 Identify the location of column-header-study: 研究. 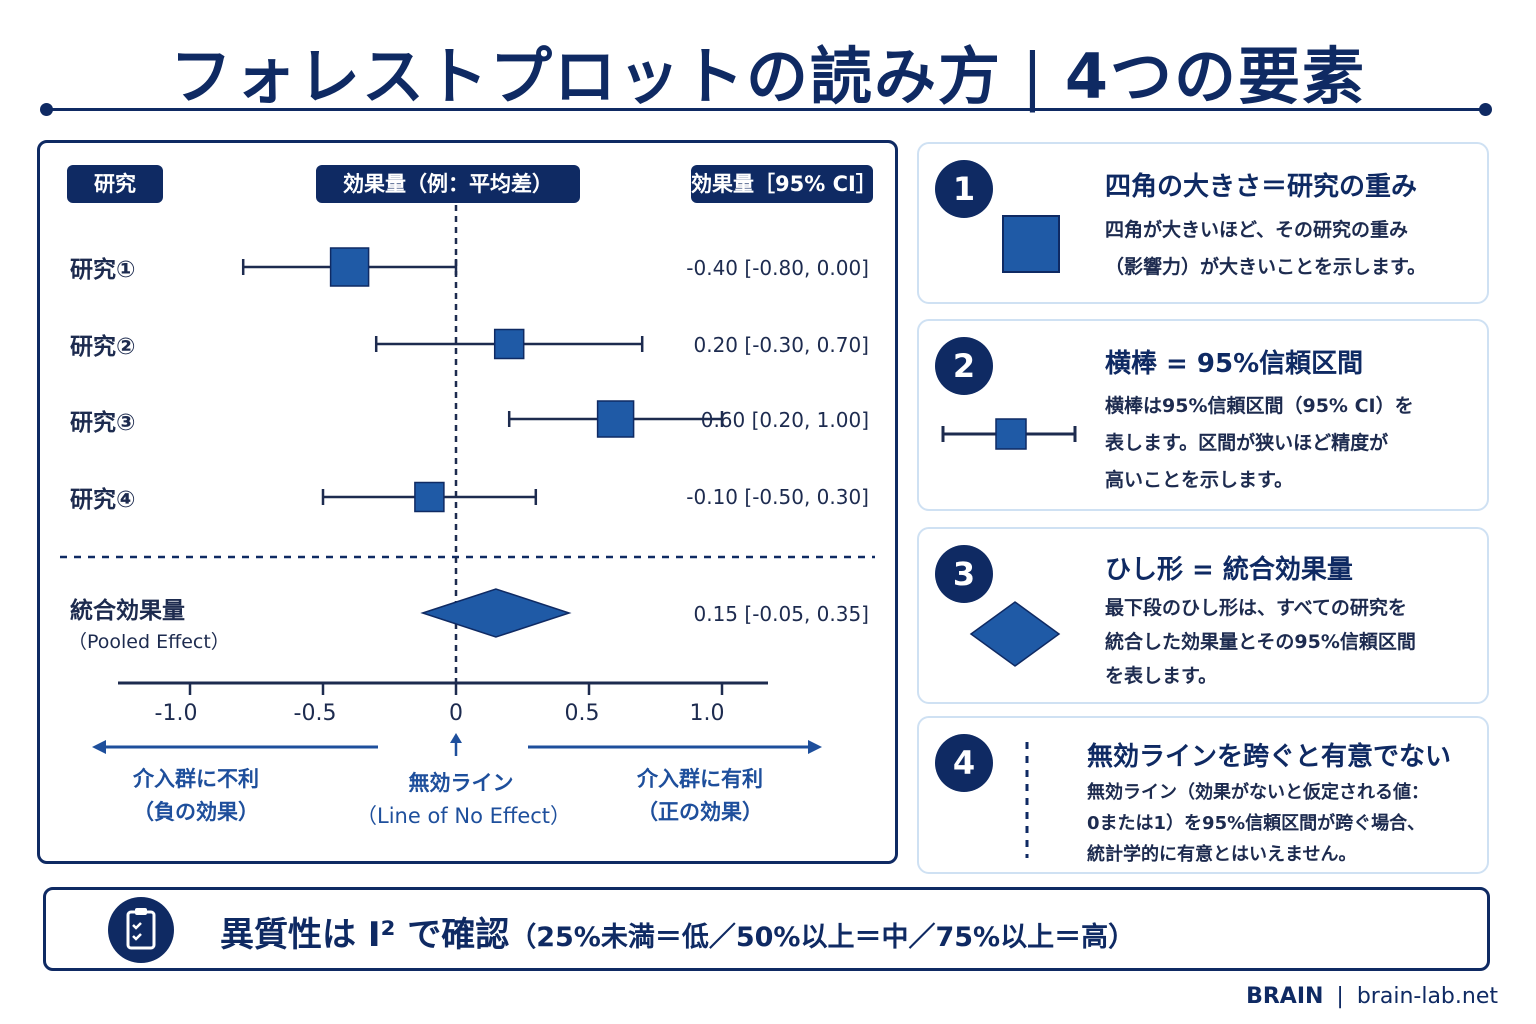
(115, 184).